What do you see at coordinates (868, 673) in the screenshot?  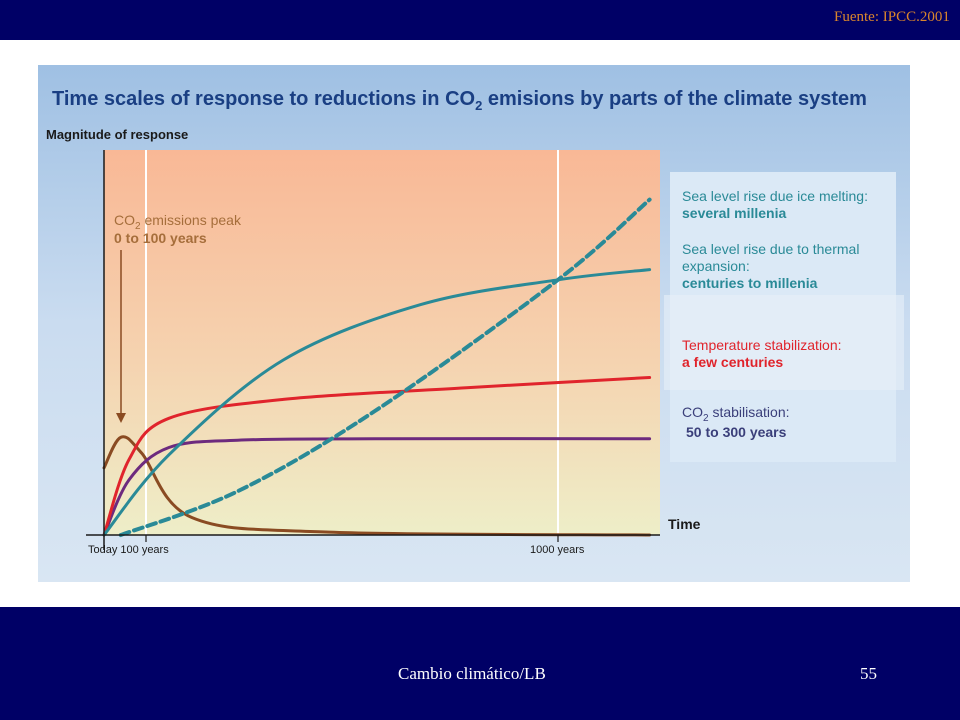 I see `page-number: 55` at bounding box center [868, 673].